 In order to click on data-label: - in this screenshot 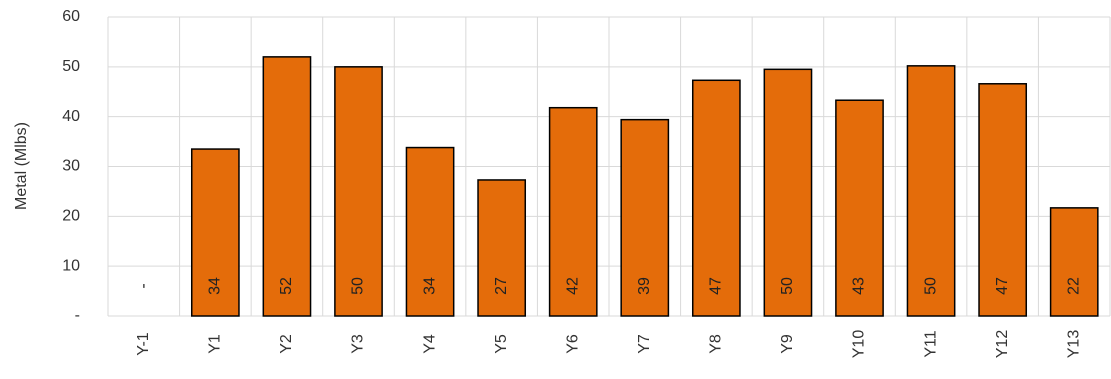, I will do `click(143, 285)`.